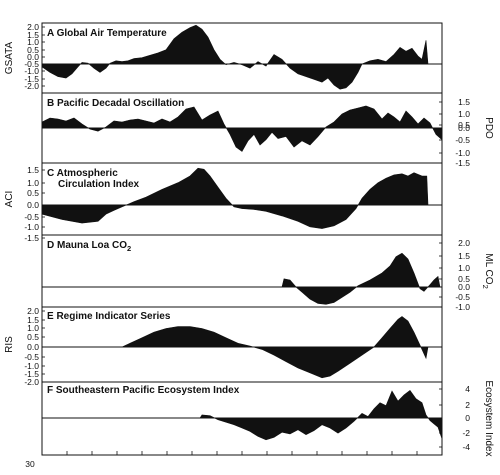  What do you see at coordinates (9, 199) in the screenshot?
I see `y-axis-label: ACI` at bounding box center [9, 199].